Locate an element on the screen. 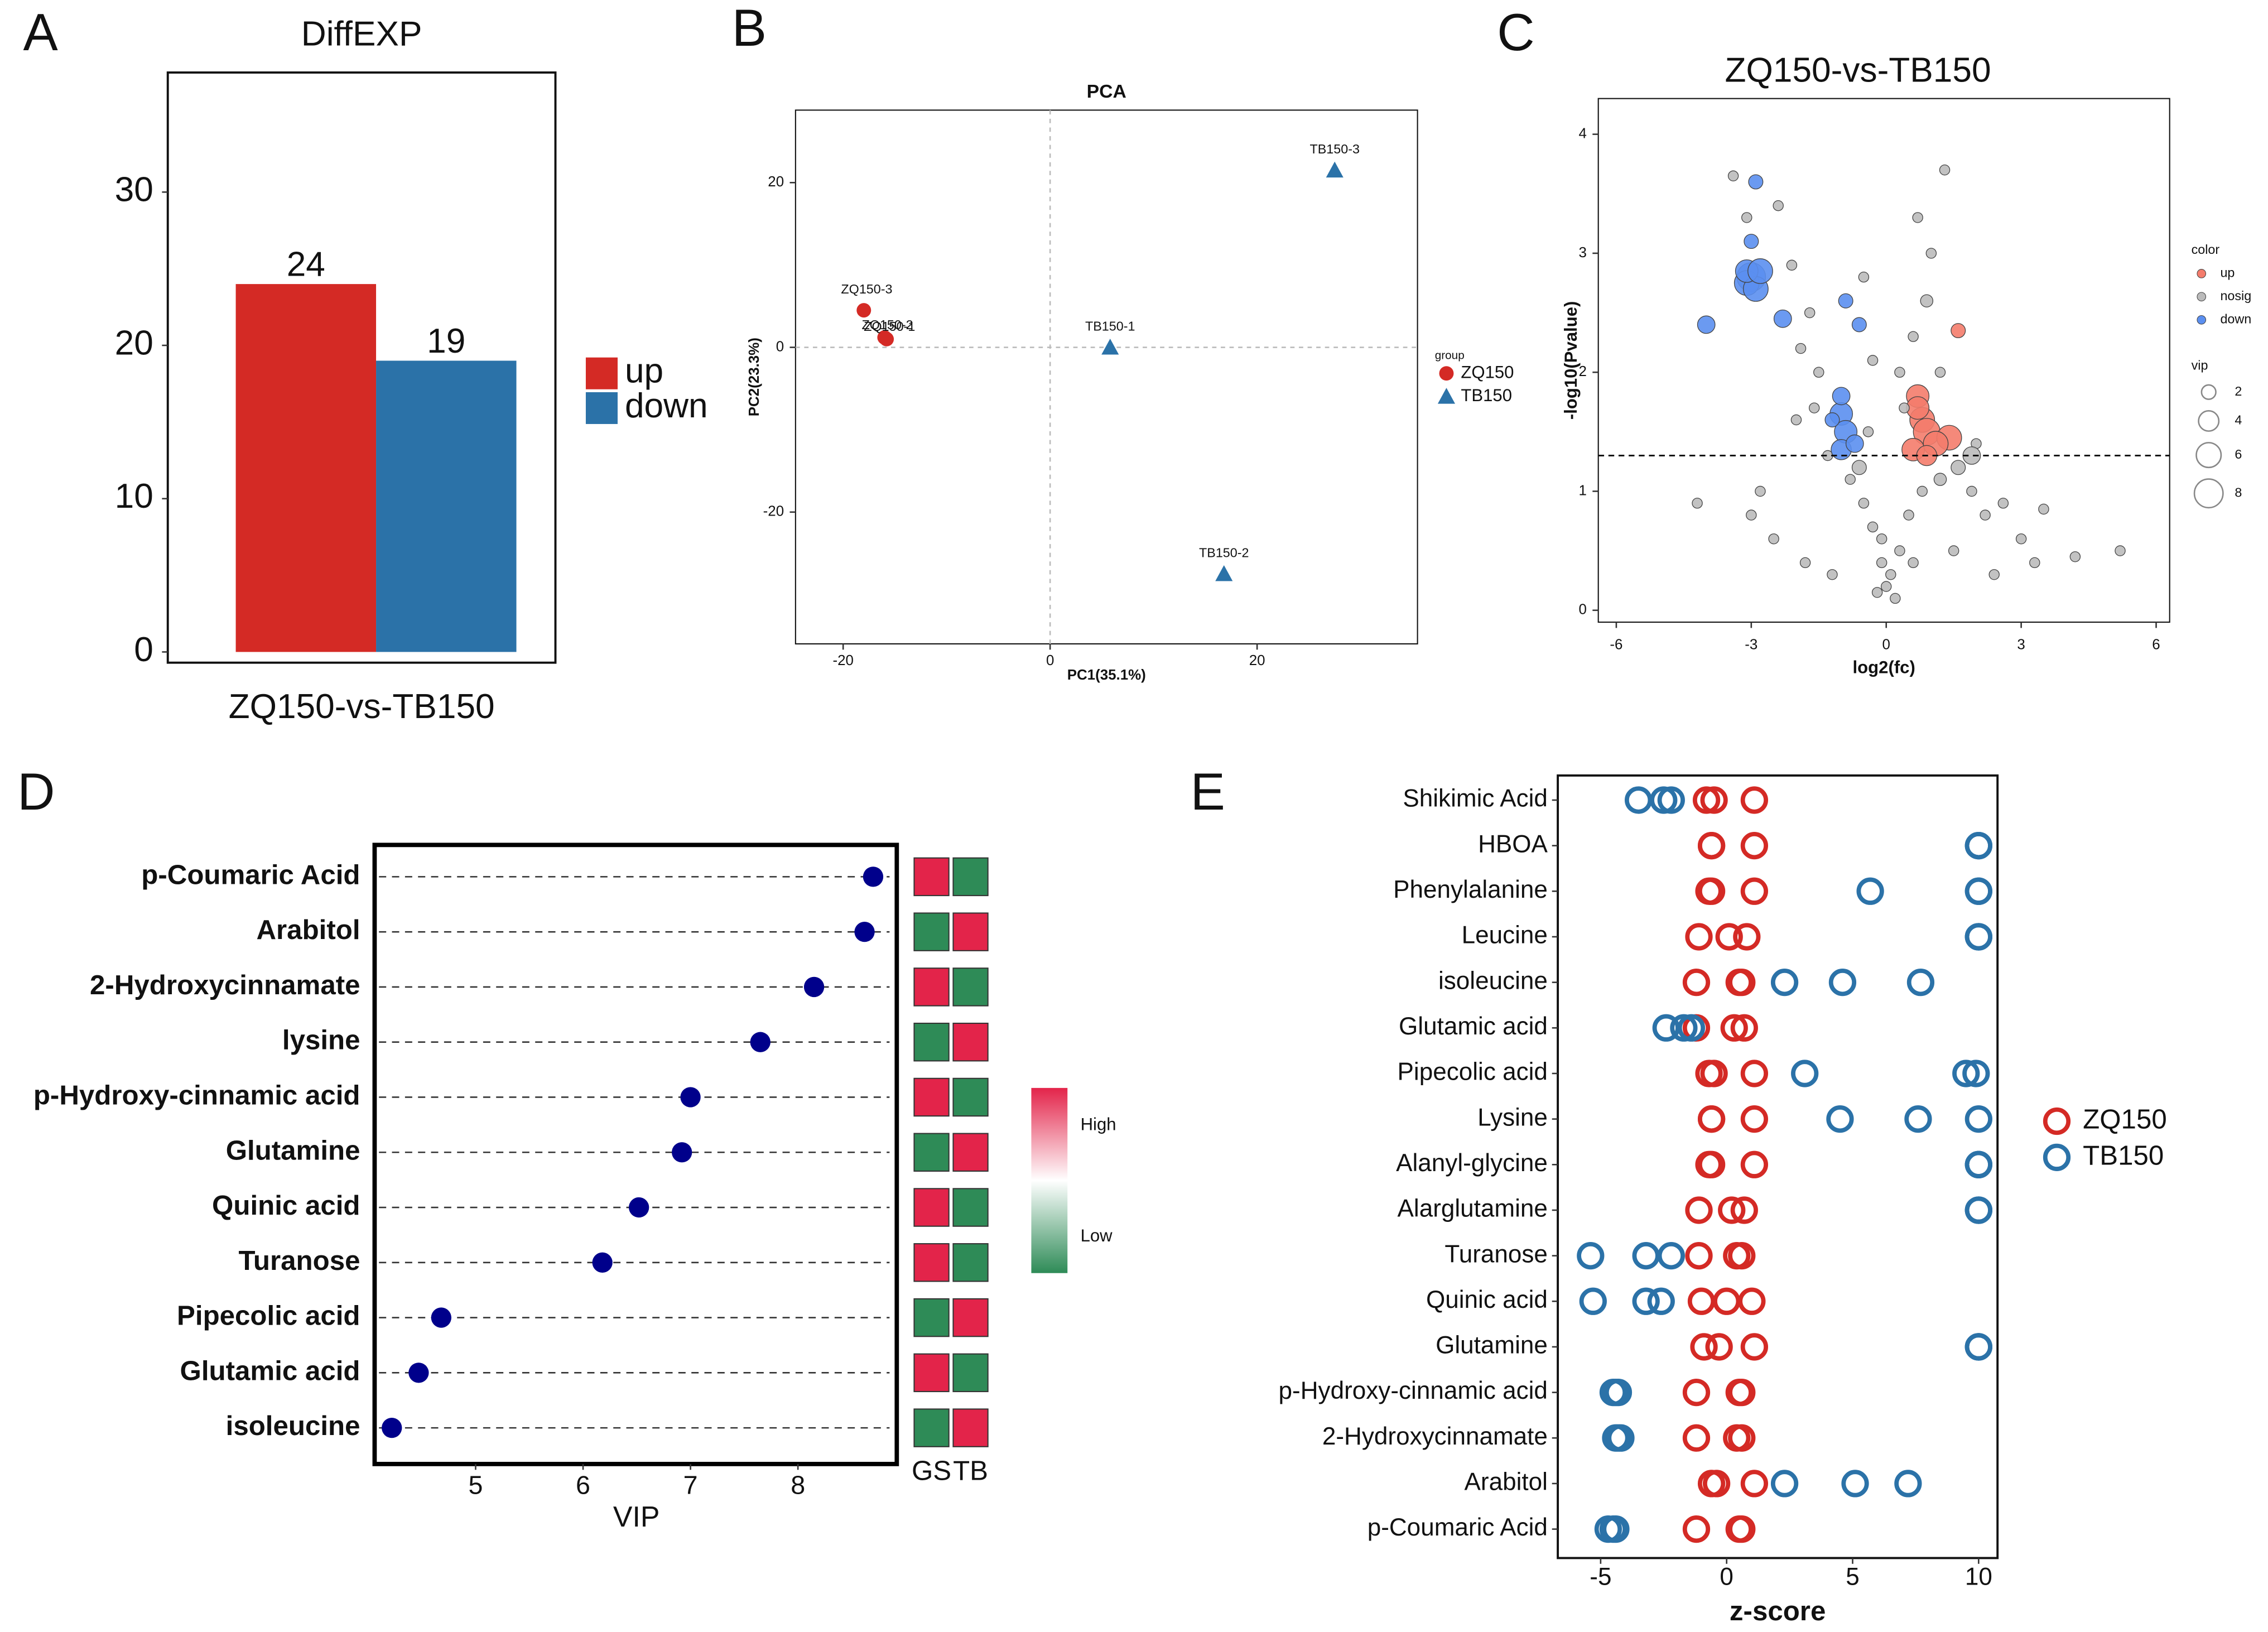 The height and width of the screenshot is (1632, 2268). size-legend-title: vip is located at coordinates (2200, 365).